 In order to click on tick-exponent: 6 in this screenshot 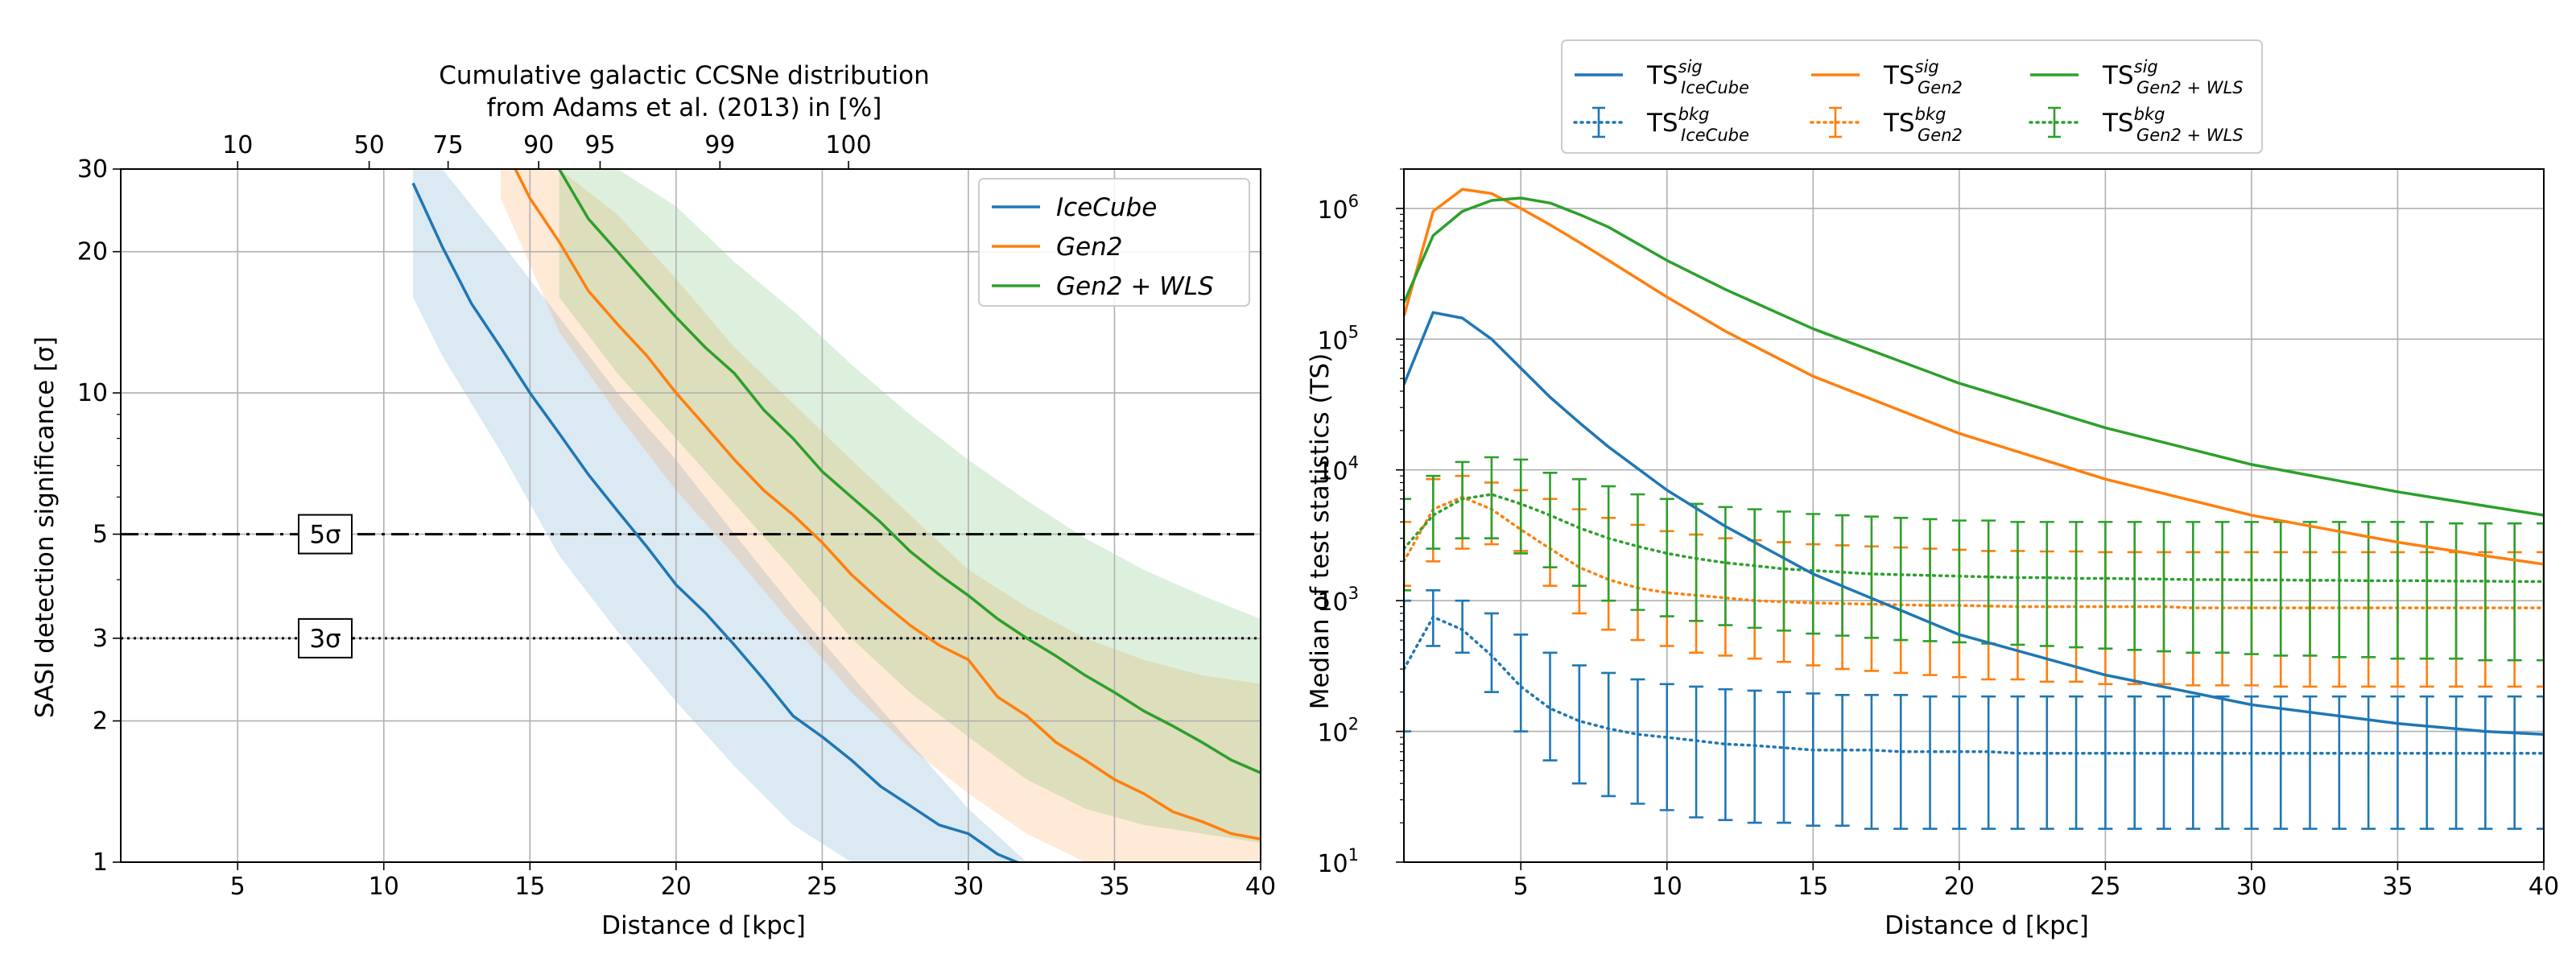, I will do `click(1353, 201)`.